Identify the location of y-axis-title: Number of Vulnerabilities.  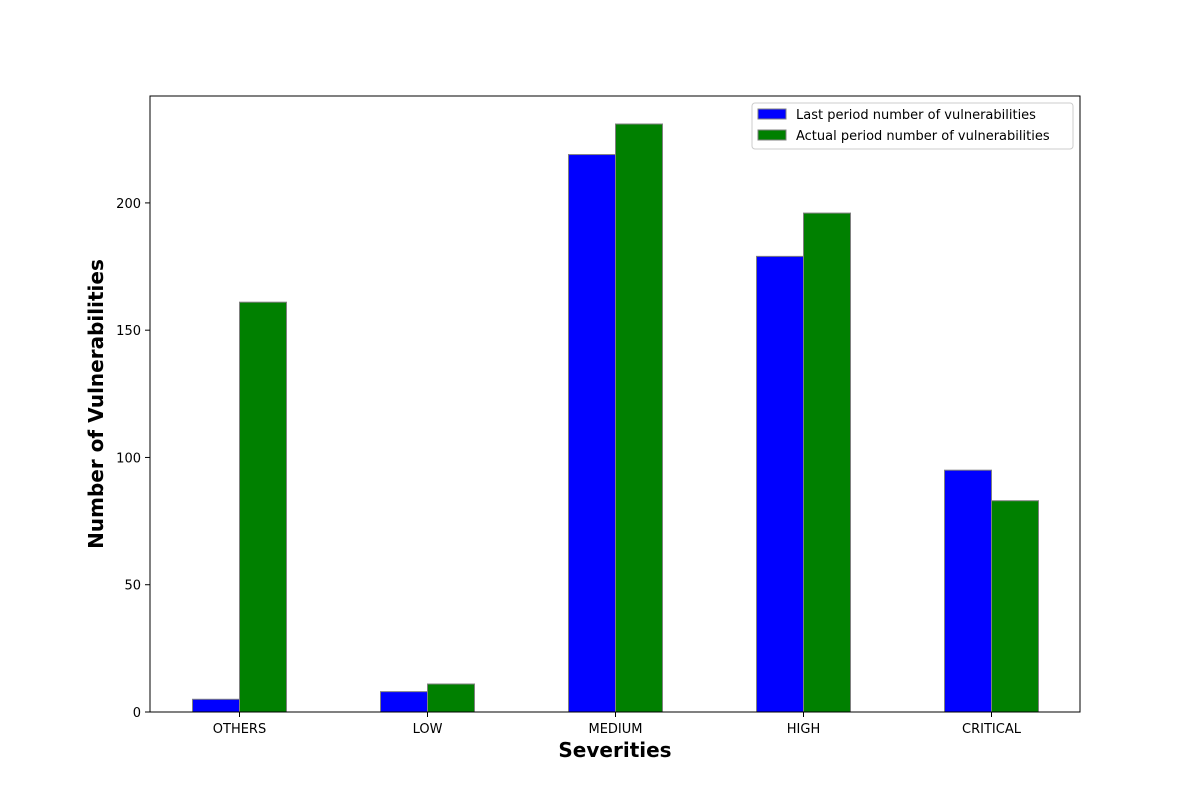
(96, 404).